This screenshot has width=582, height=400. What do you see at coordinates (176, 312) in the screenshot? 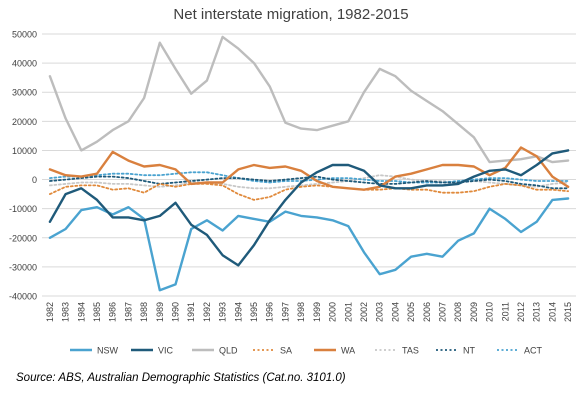
I see `x-tick-label: 1990` at bounding box center [176, 312].